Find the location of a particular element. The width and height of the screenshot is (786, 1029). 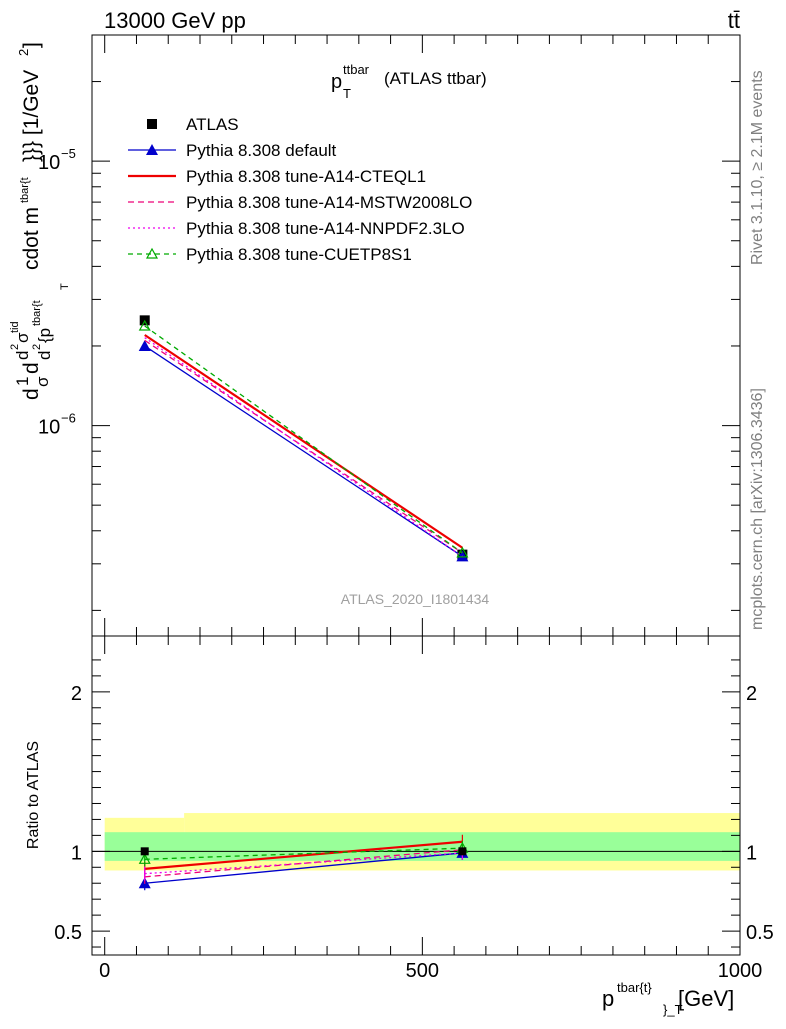

legend-label: ATLAS is located at coordinates (212, 124).